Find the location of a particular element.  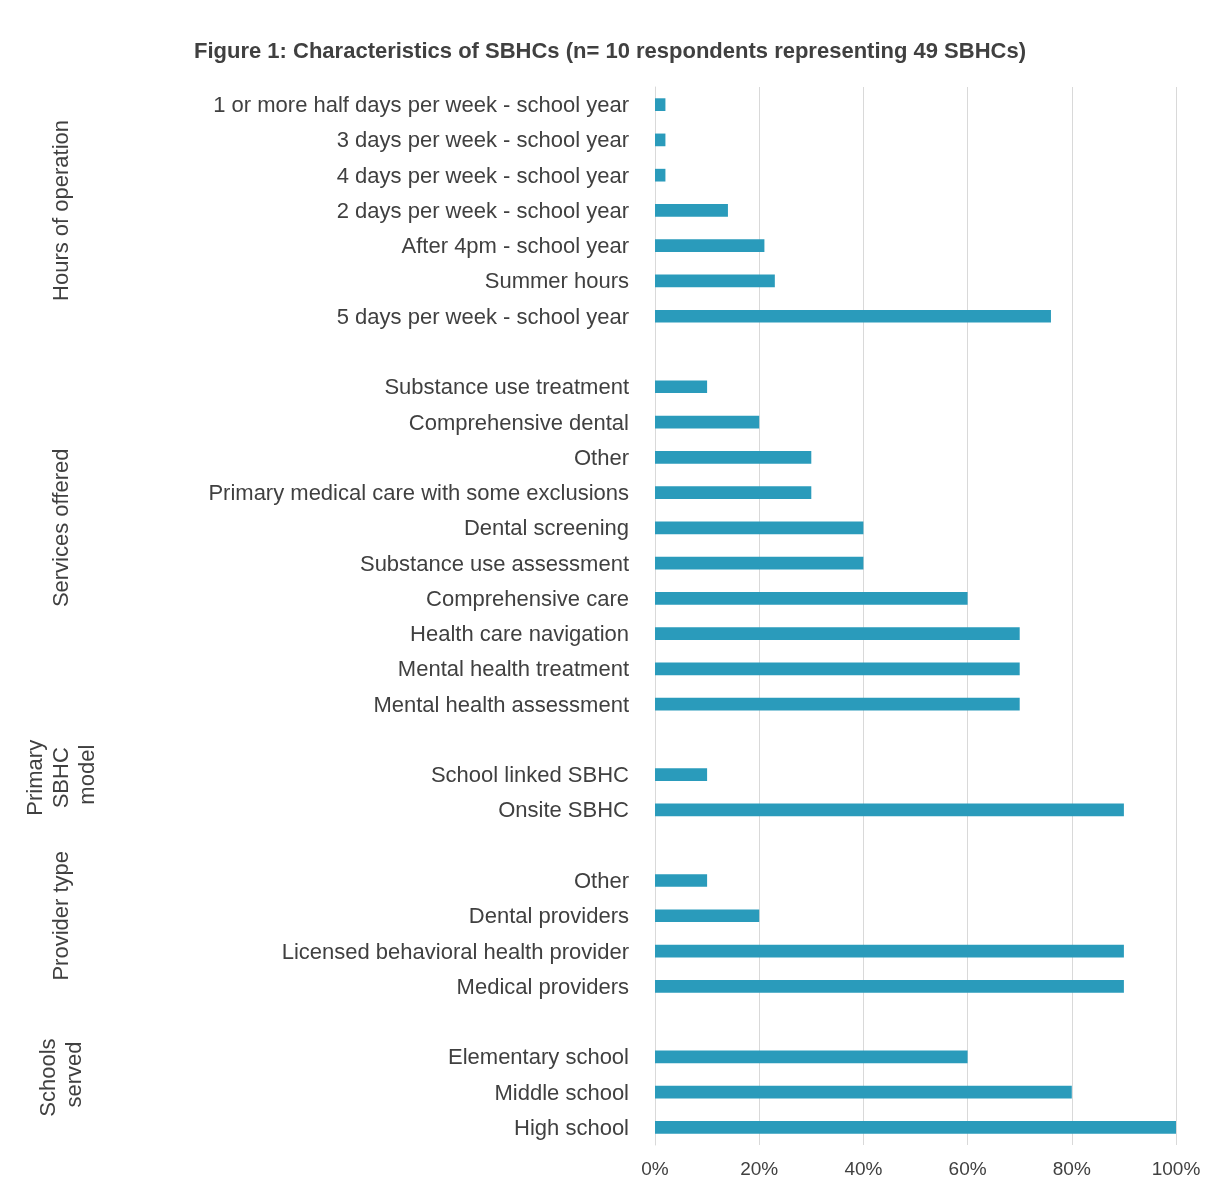

y-tick-label: Mental health assessment is located at coordinates (501, 704).